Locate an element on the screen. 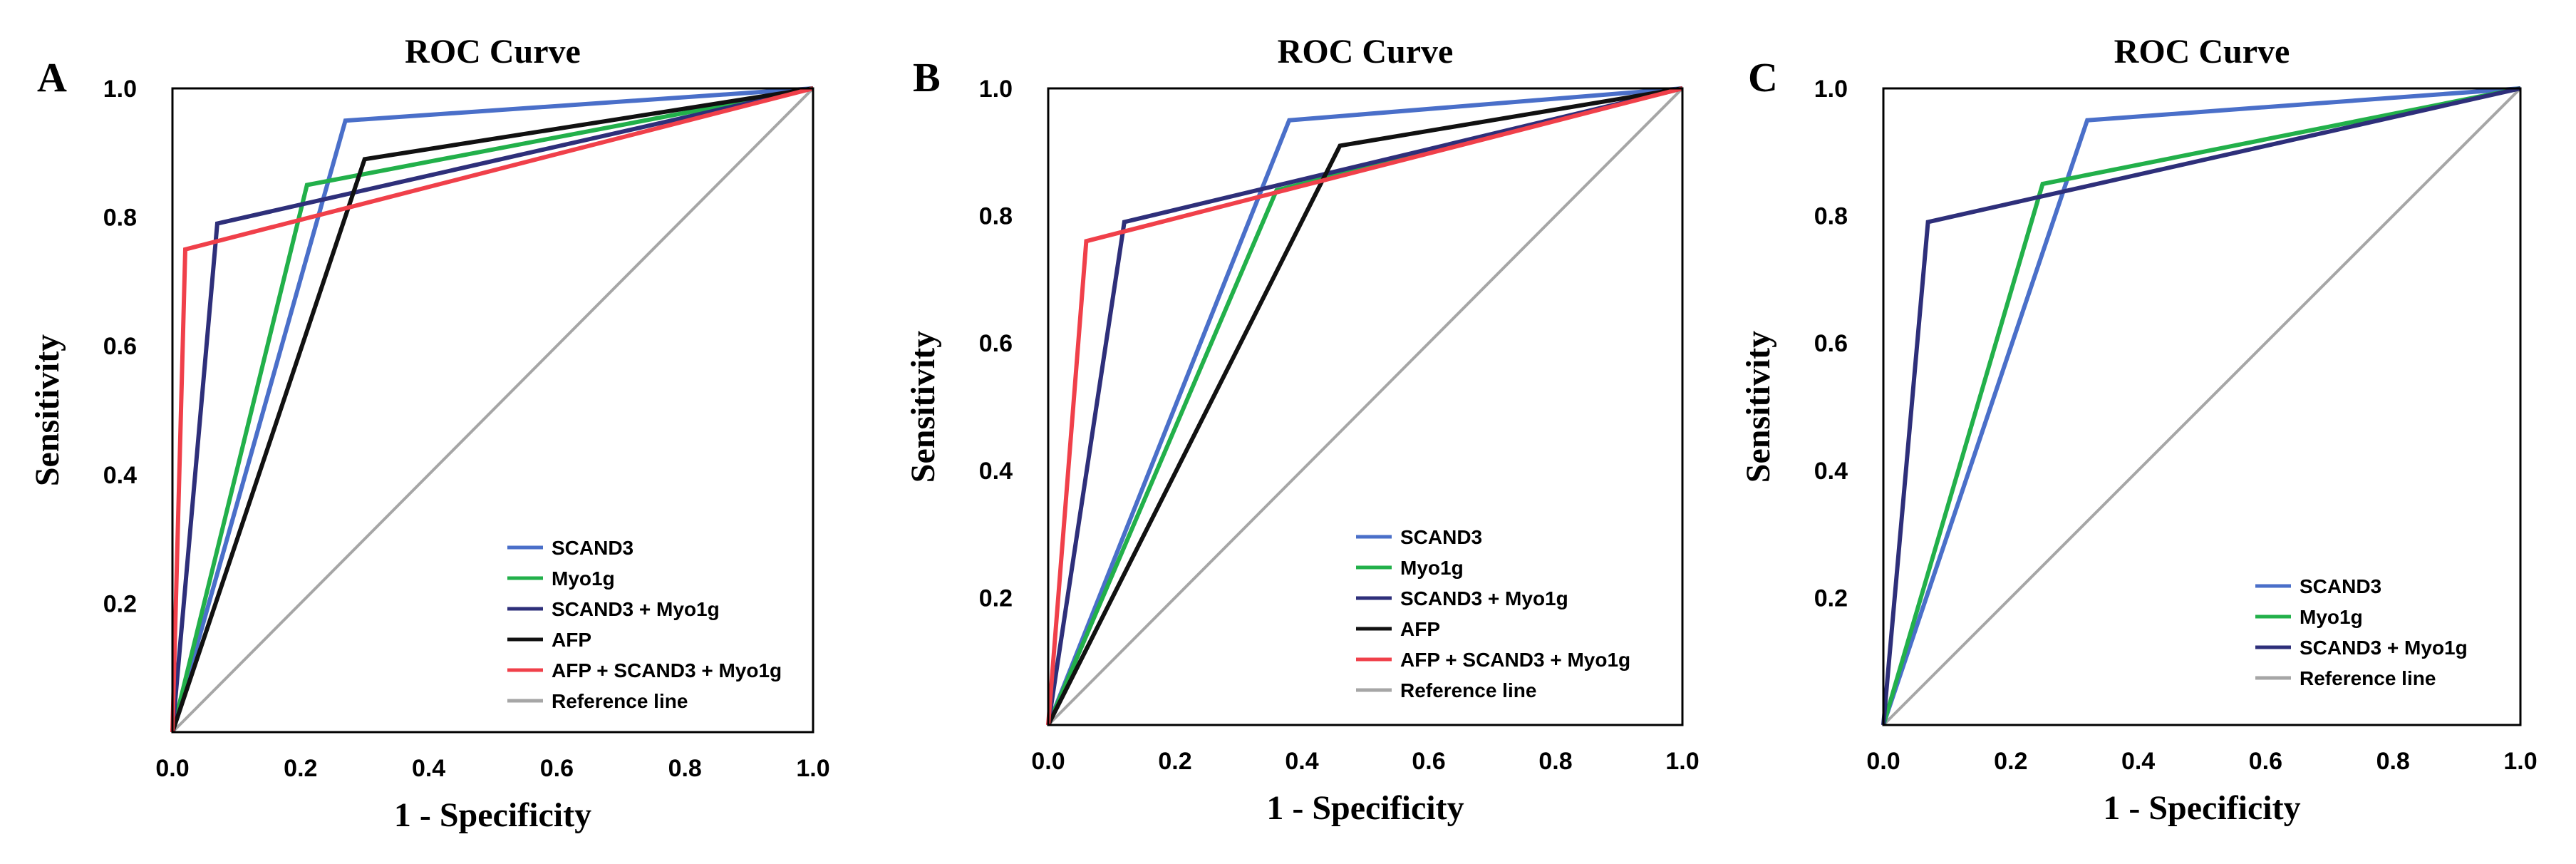 The image size is (2576, 864). chart-a-x-tick: 0.6 is located at coordinates (557, 768).